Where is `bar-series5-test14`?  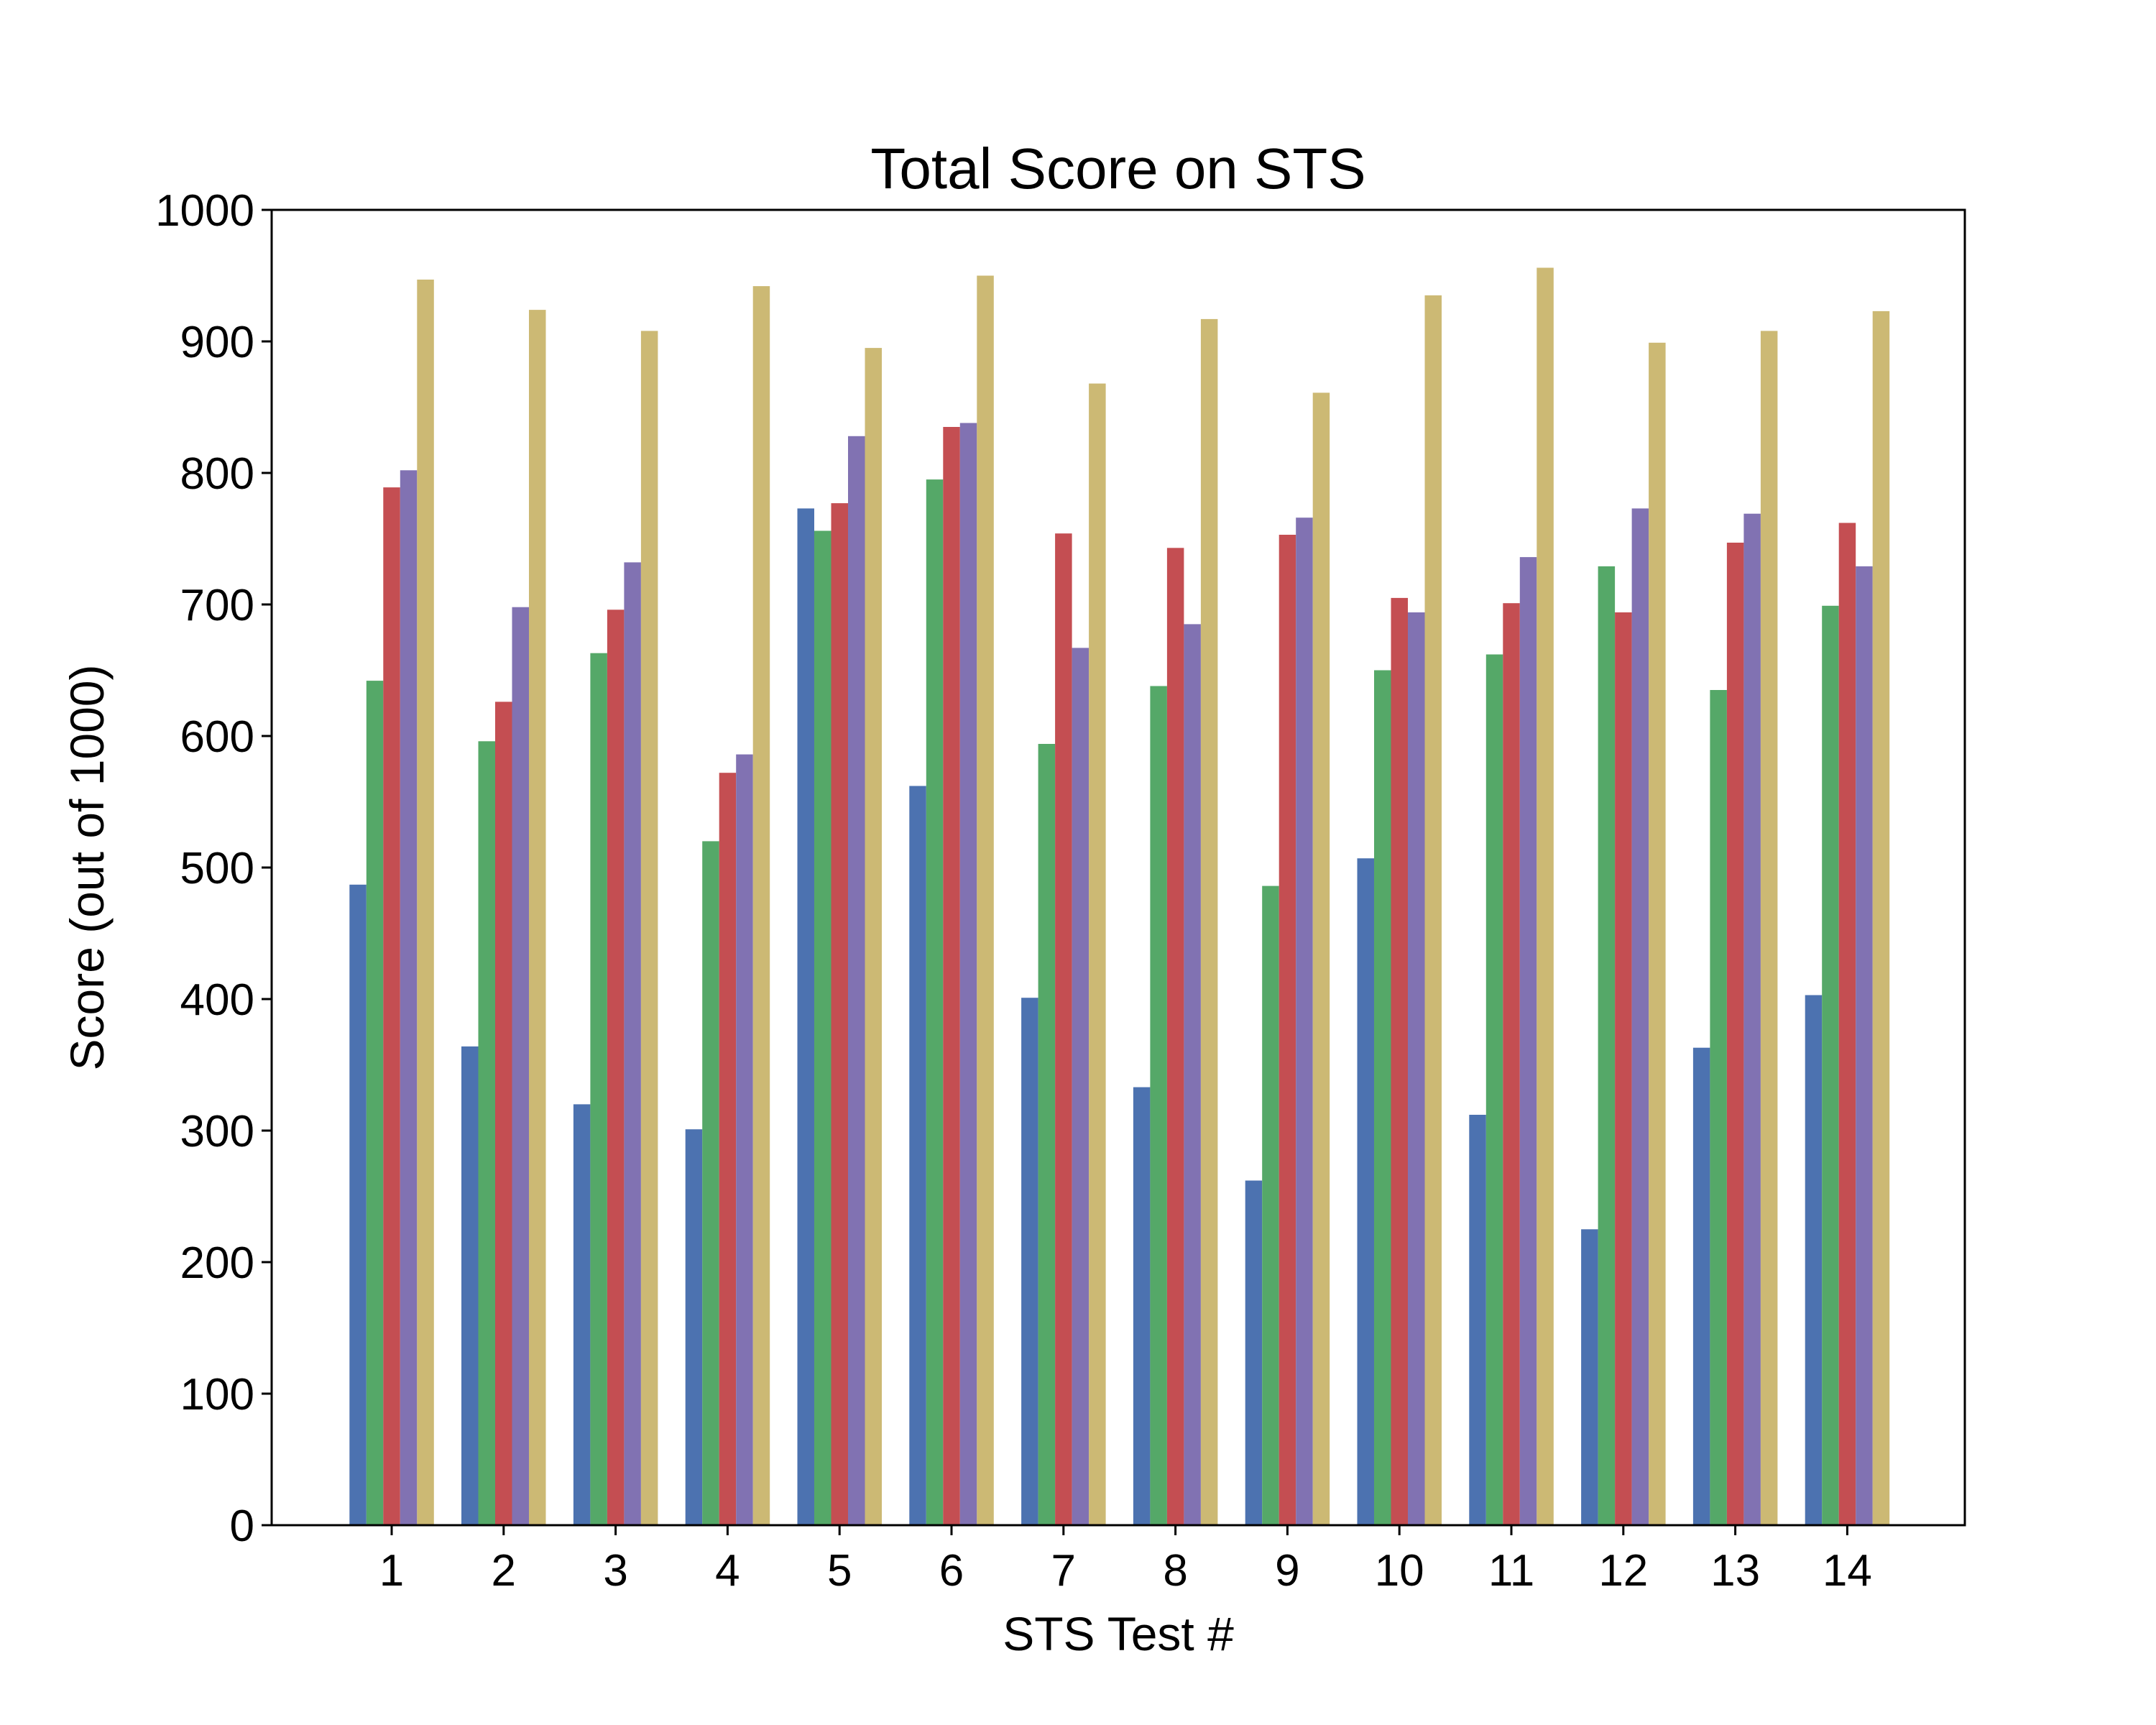
bar-series5-test14 is located at coordinates (1881, 917).